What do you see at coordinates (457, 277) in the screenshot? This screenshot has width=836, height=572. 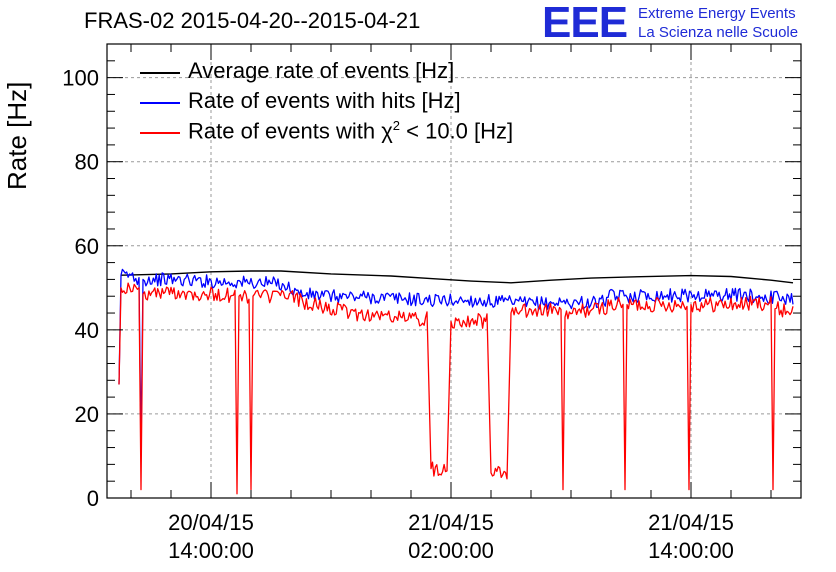 I see `series-line-average` at bounding box center [457, 277].